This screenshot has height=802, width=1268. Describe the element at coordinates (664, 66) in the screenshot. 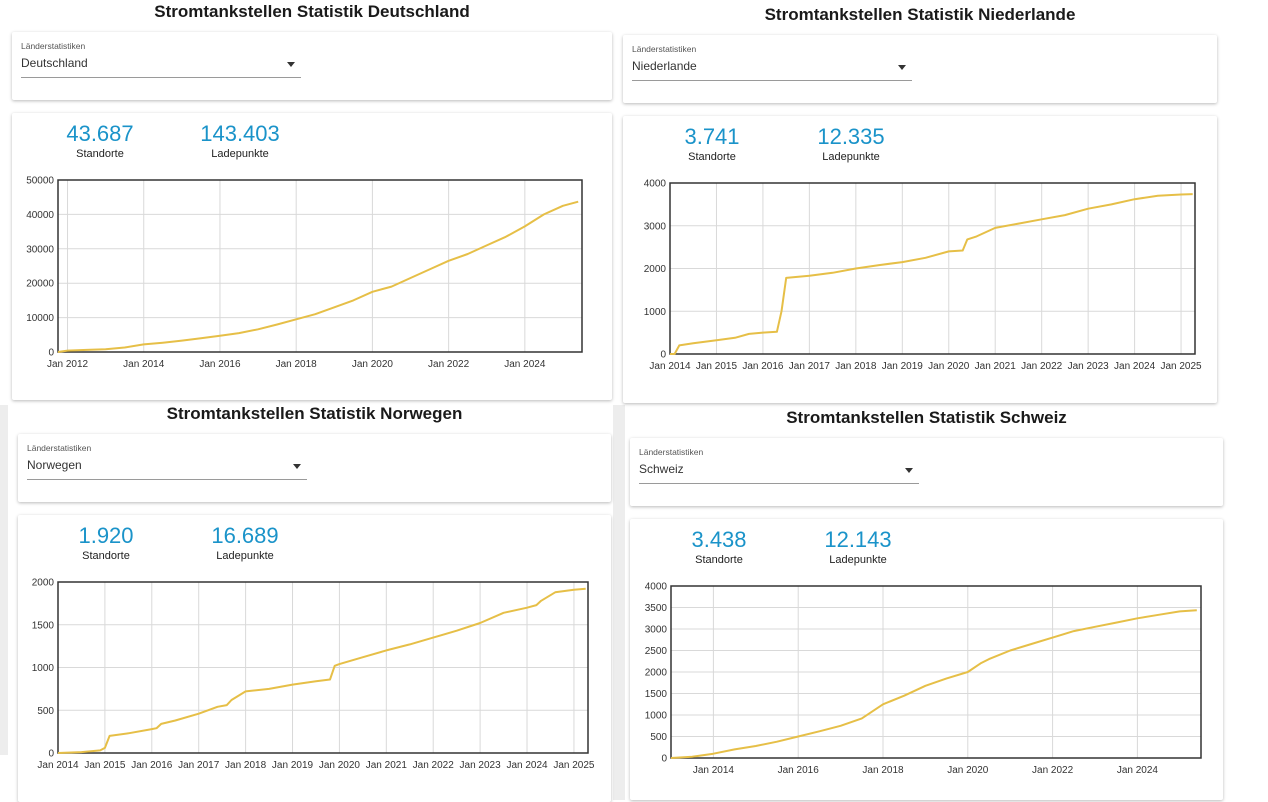

I see `country-select: Niederlande` at that location.